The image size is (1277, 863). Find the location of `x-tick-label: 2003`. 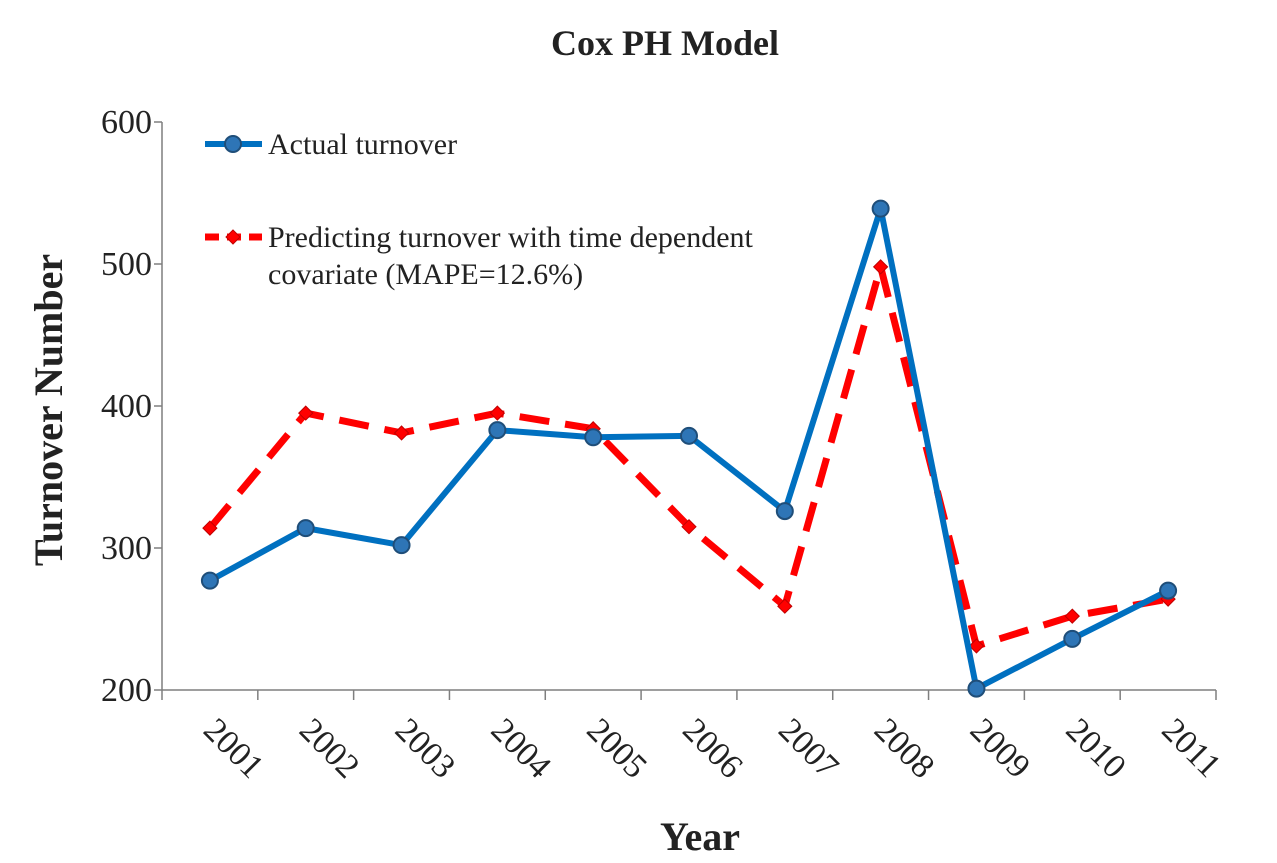

x-tick-label: 2003 is located at coordinates (425, 748).